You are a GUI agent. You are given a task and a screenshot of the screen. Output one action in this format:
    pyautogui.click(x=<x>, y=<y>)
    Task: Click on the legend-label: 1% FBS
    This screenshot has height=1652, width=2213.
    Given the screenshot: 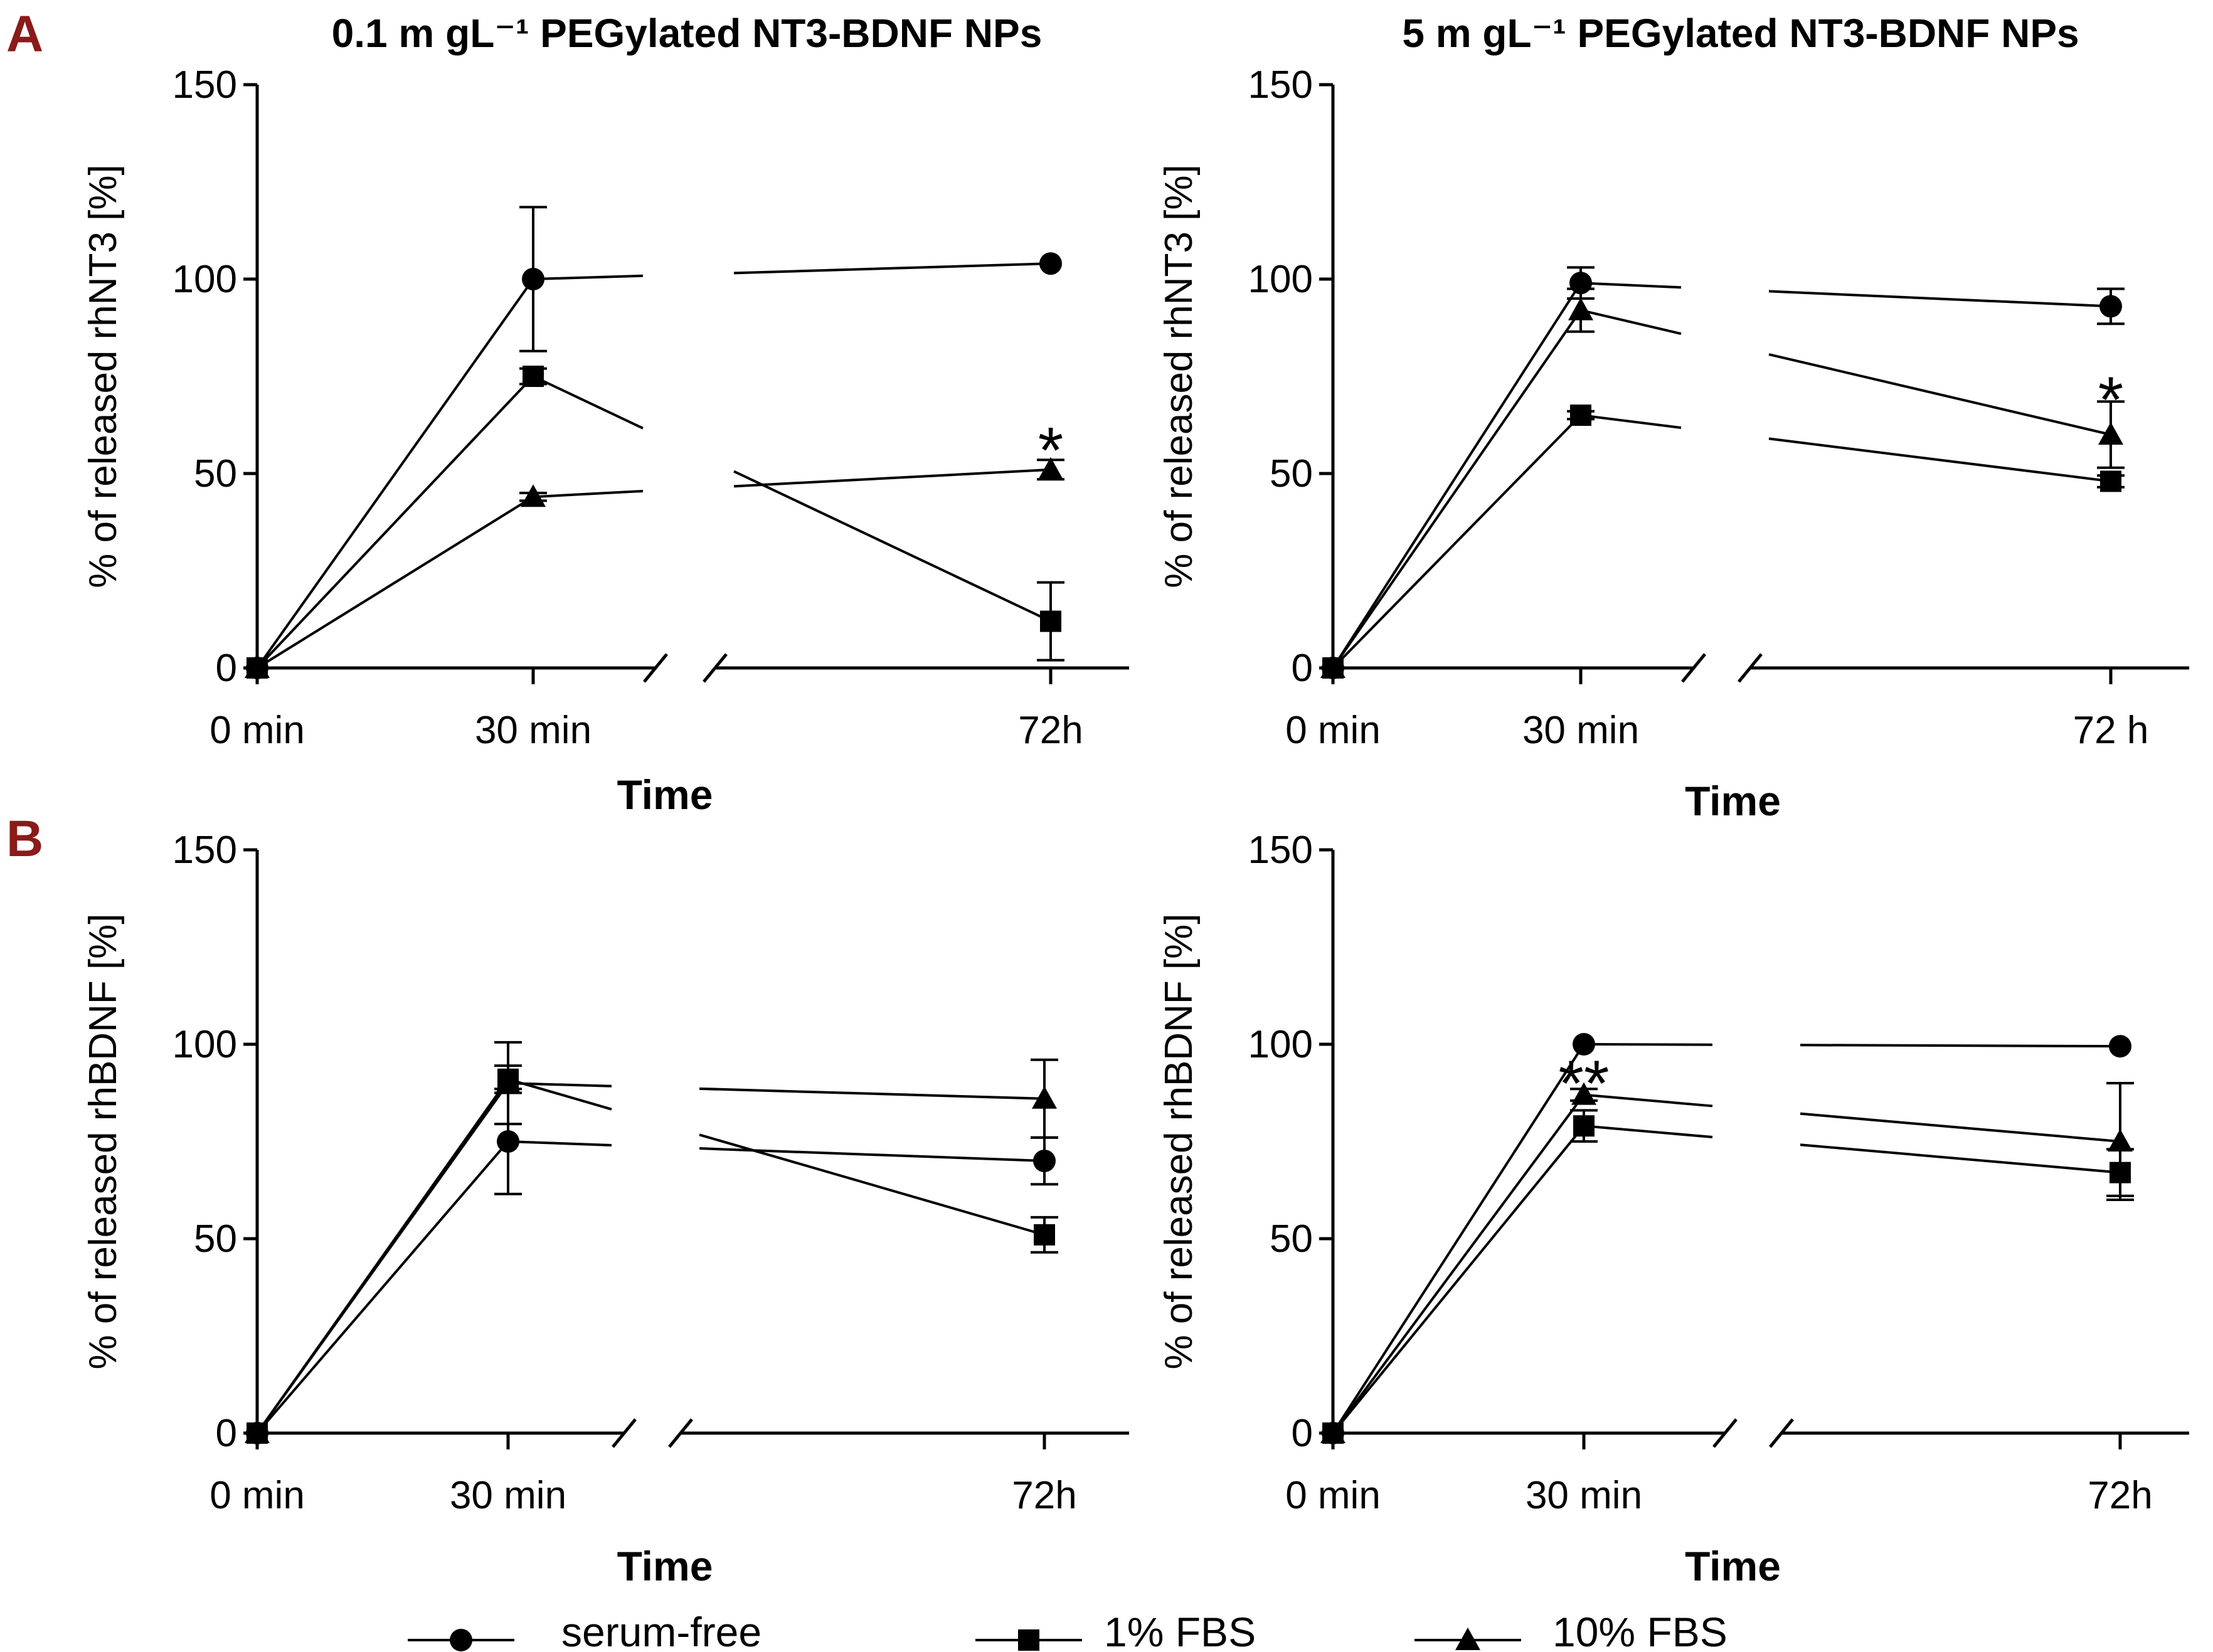 What is the action you would take?
    pyautogui.click(x=1180, y=1630)
    